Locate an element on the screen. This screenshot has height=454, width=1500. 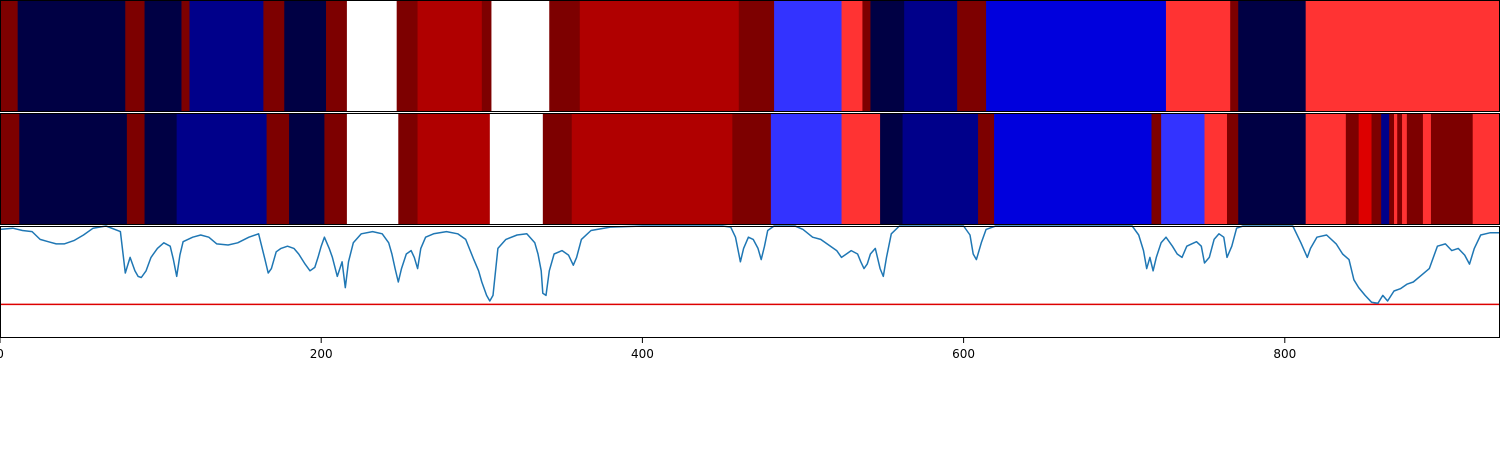
x-tick-label-0: 0 is located at coordinates (2, 354).